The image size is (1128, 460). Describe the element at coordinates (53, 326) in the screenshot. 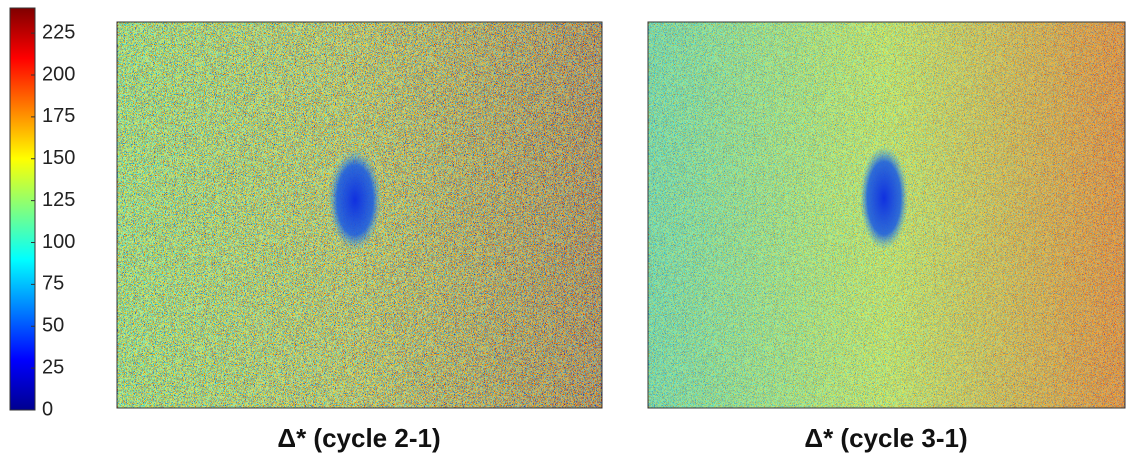

I see `colorbar-tick-label: 50` at that location.